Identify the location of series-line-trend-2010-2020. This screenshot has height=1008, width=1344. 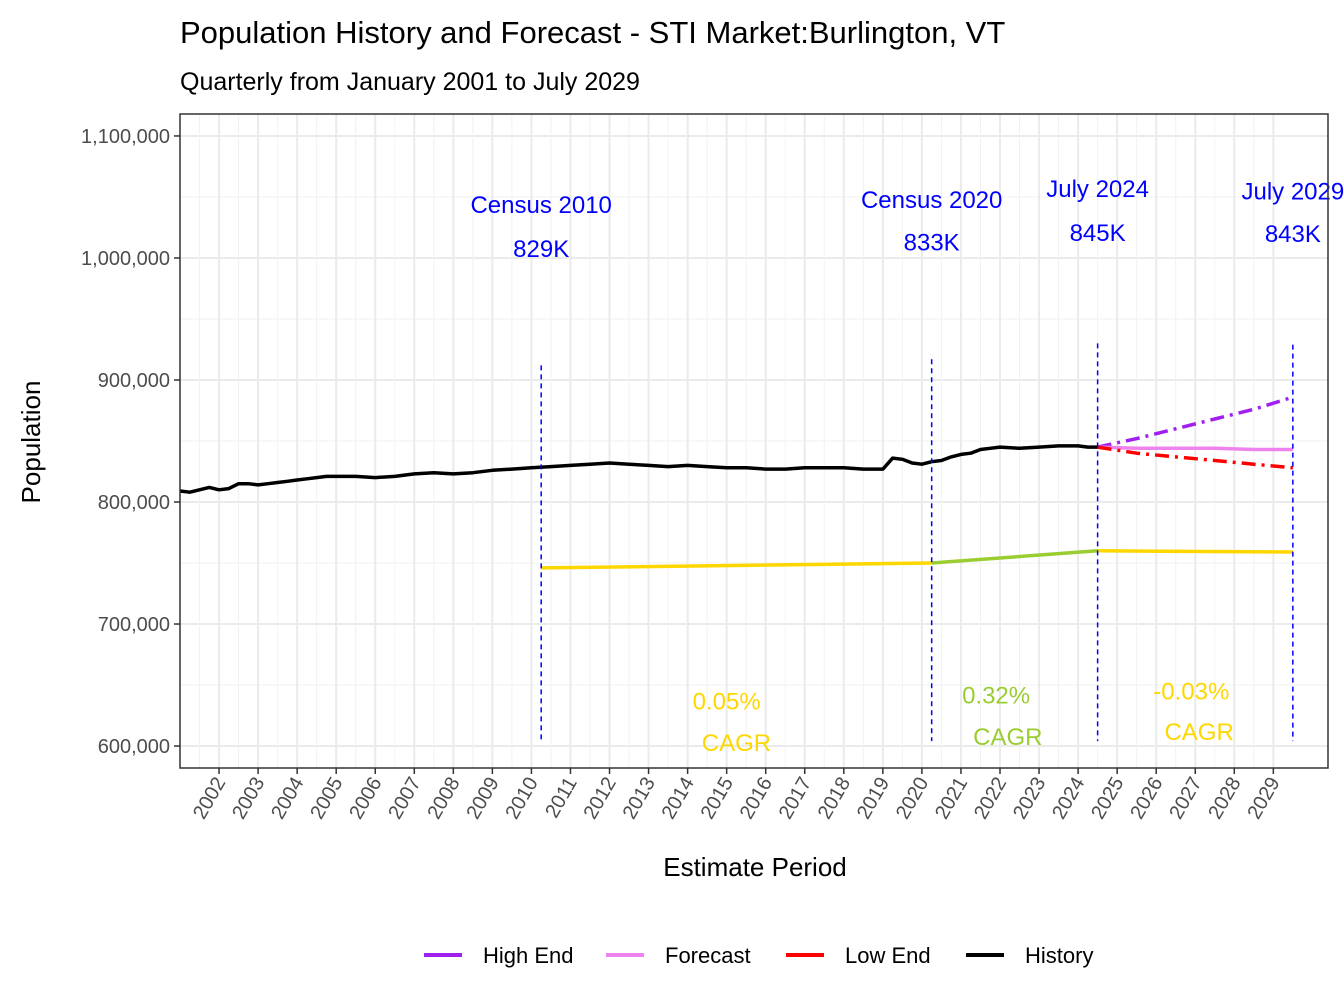
(736, 565).